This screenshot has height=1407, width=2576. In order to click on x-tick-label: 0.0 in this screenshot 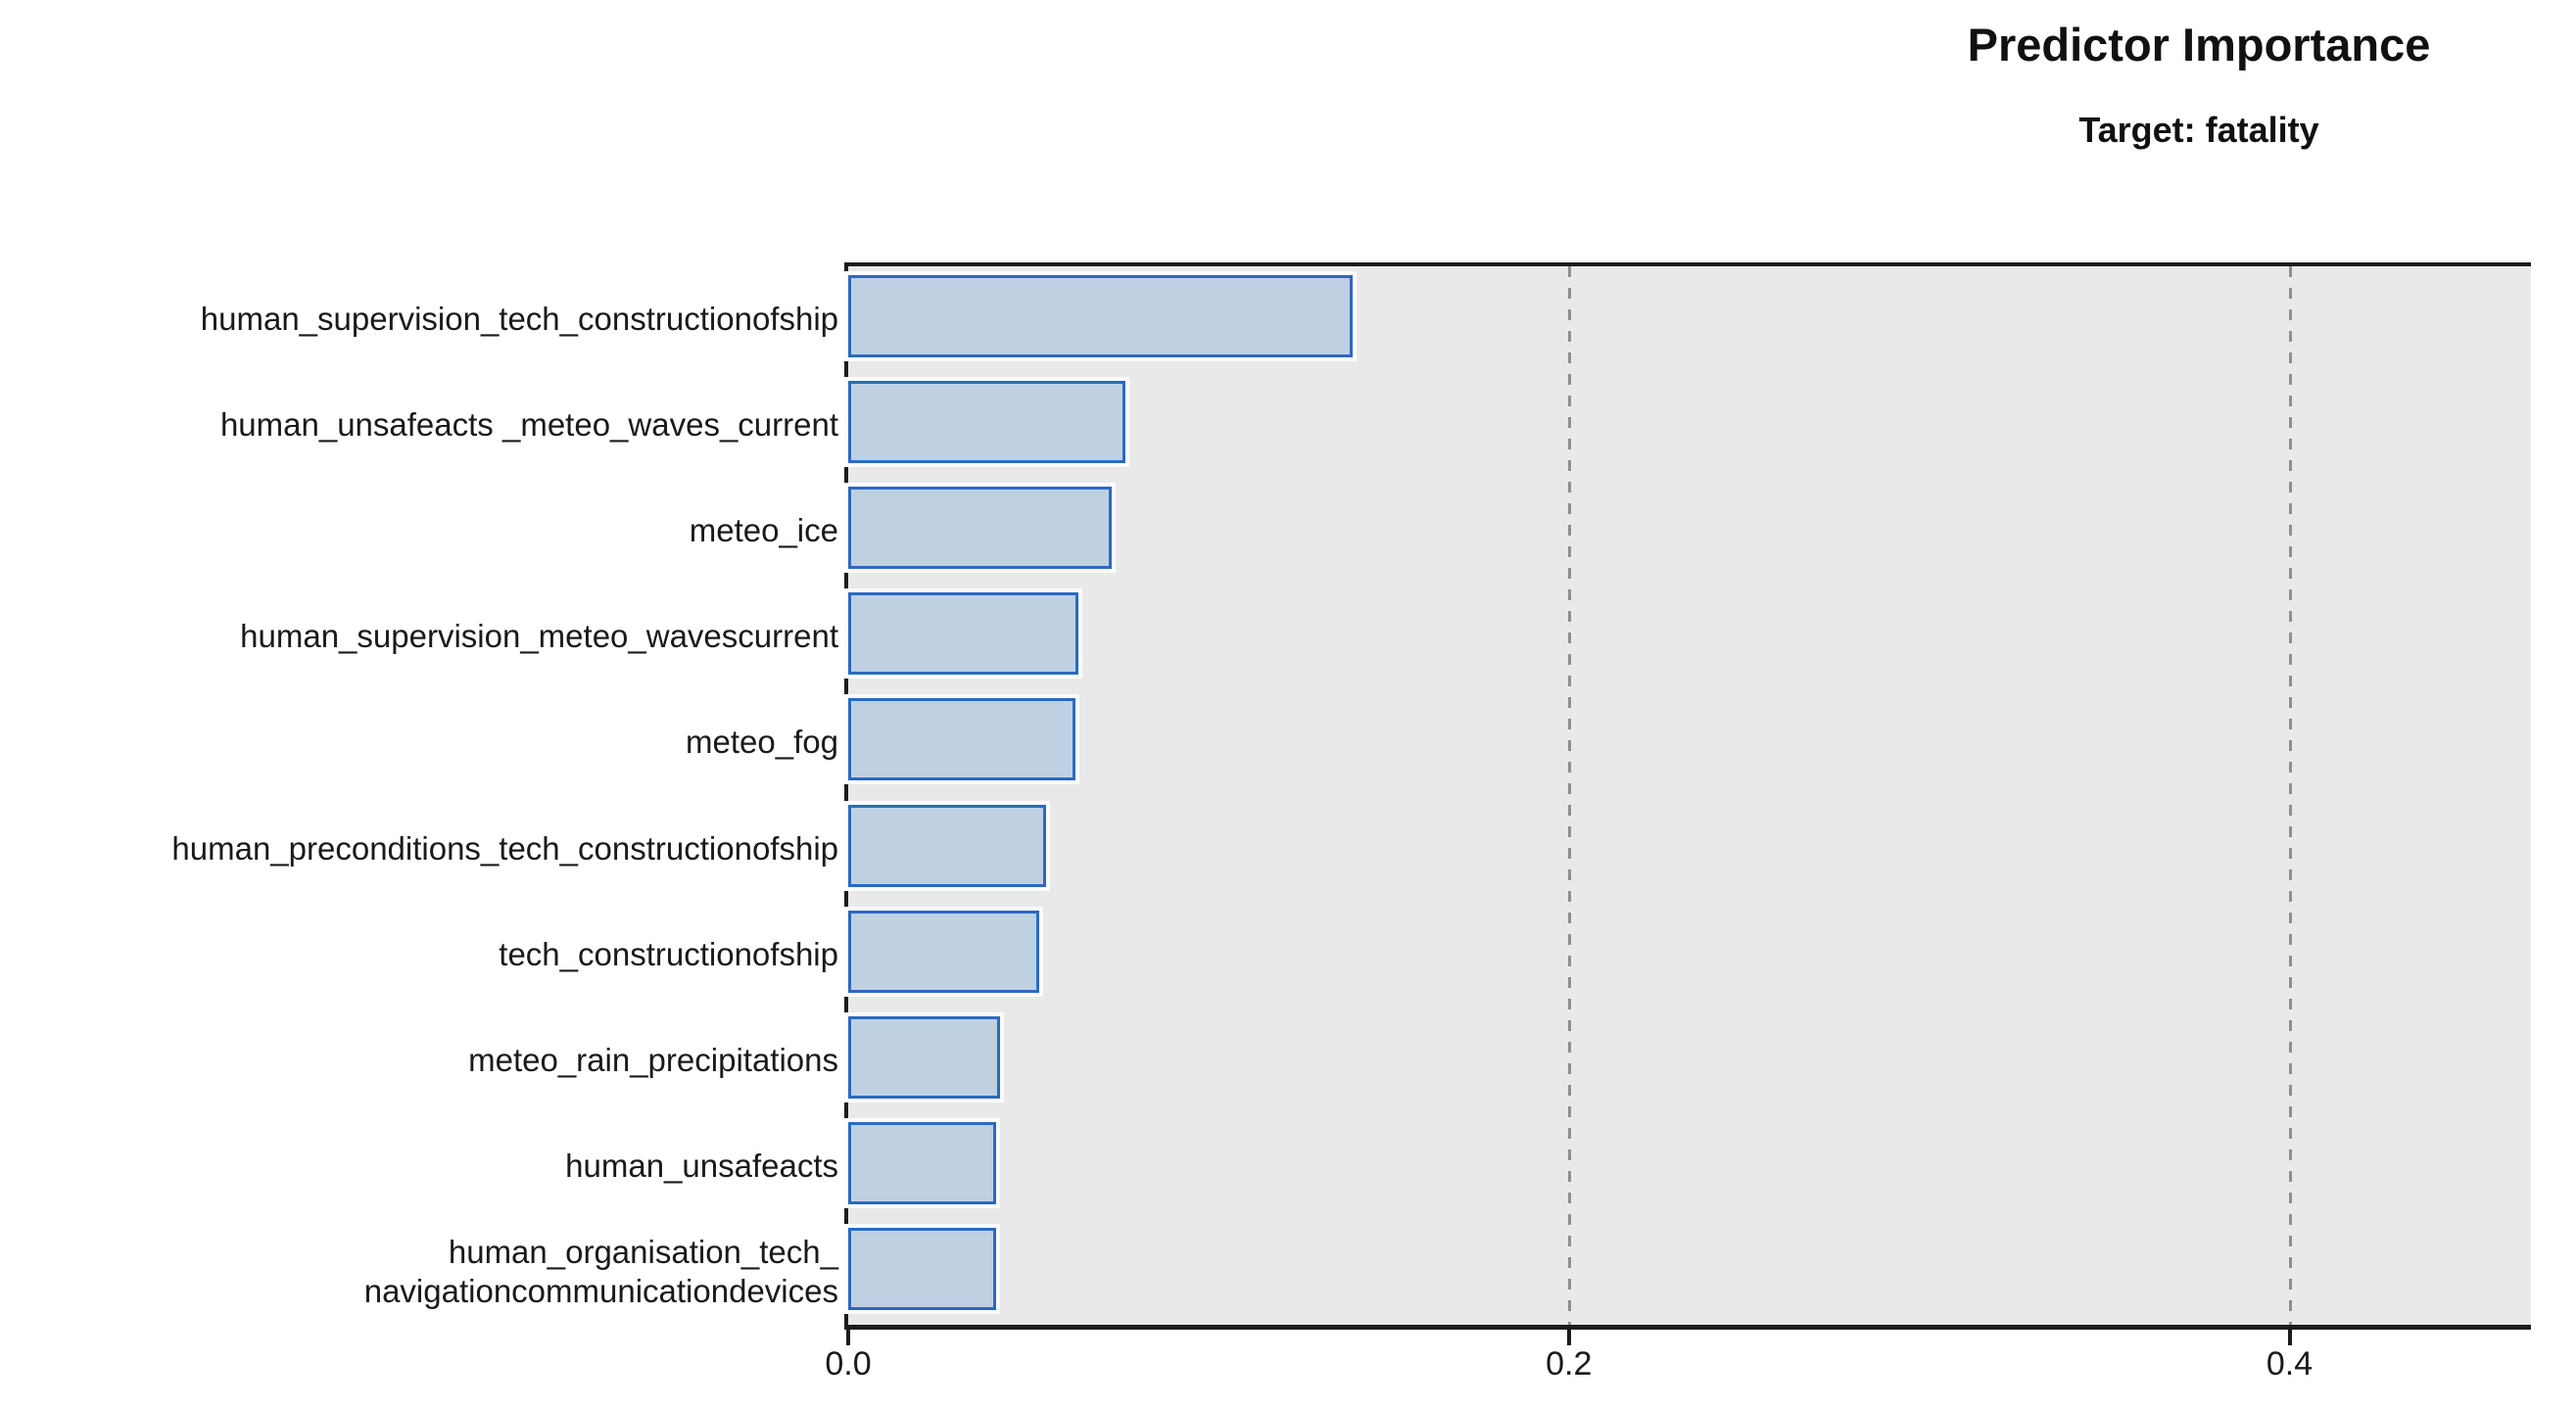, I will do `click(849, 1364)`.